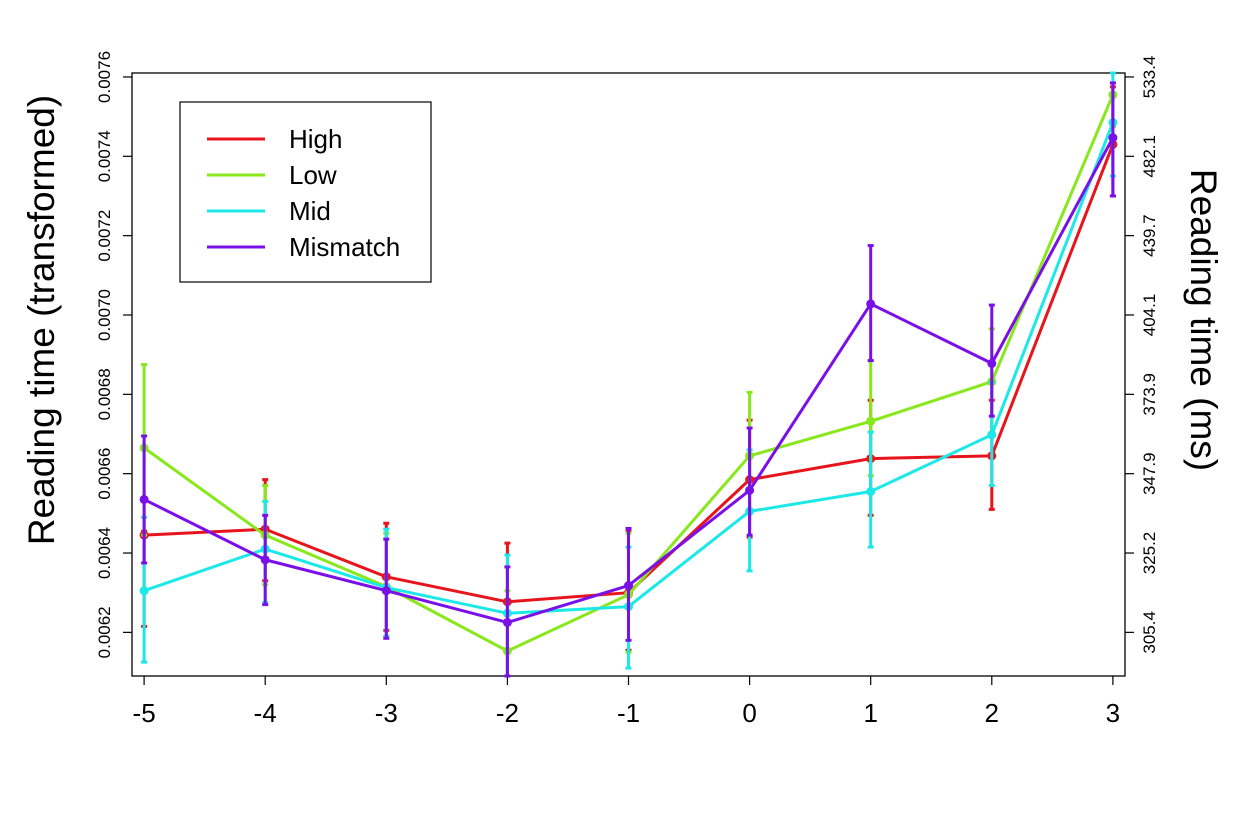 This screenshot has height=819, width=1257. Describe the element at coordinates (104, 315) in the screenshot. I see `y-tick-label-4: 0.0070` at that location.